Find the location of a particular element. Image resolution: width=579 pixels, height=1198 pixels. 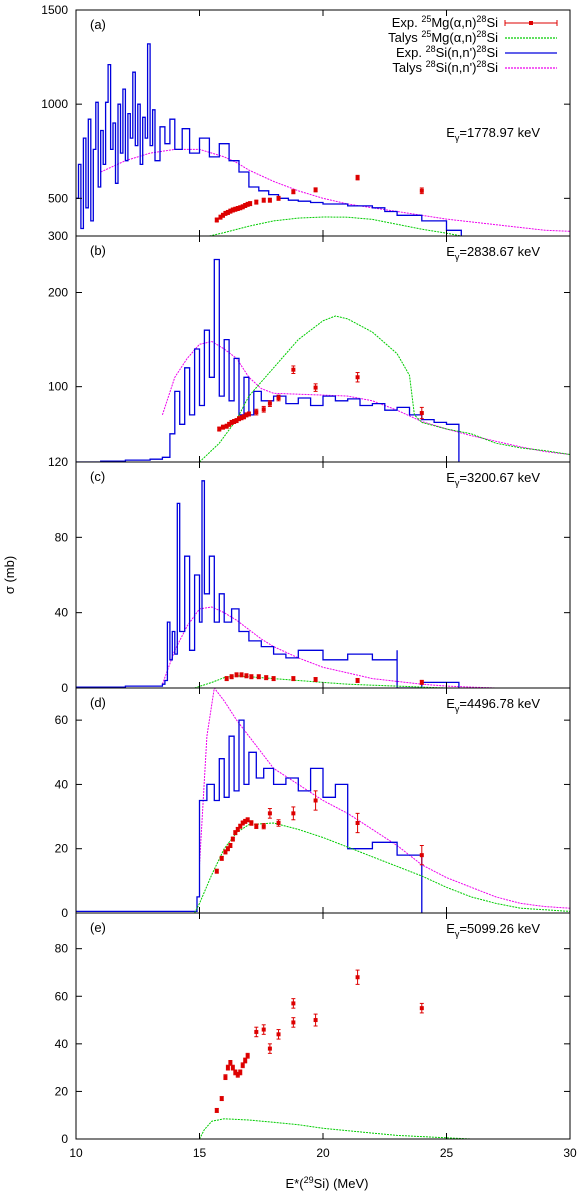

x-tick-label: 20 is located at coordinates (323, 1153).